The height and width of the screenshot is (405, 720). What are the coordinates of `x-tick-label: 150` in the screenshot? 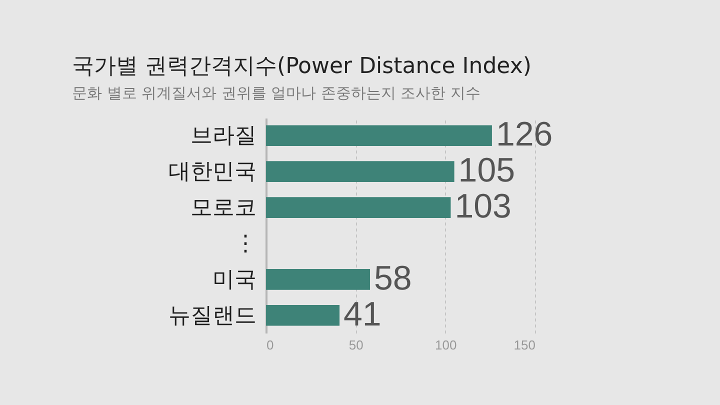 It's located at (525, 345).